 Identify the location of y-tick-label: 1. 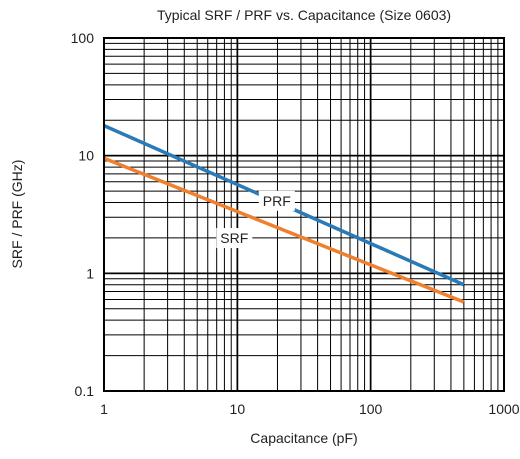
(90, 273).